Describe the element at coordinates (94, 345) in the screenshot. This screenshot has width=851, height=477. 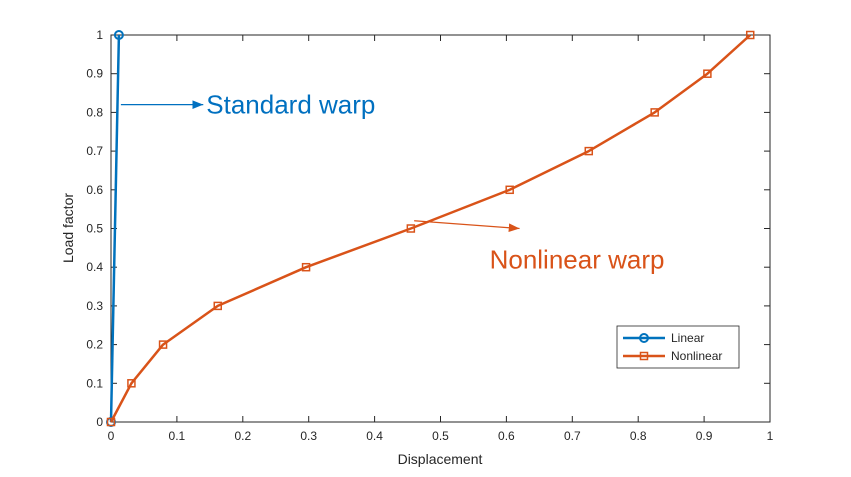
I see `y-tick-label: 0.2` at that location.